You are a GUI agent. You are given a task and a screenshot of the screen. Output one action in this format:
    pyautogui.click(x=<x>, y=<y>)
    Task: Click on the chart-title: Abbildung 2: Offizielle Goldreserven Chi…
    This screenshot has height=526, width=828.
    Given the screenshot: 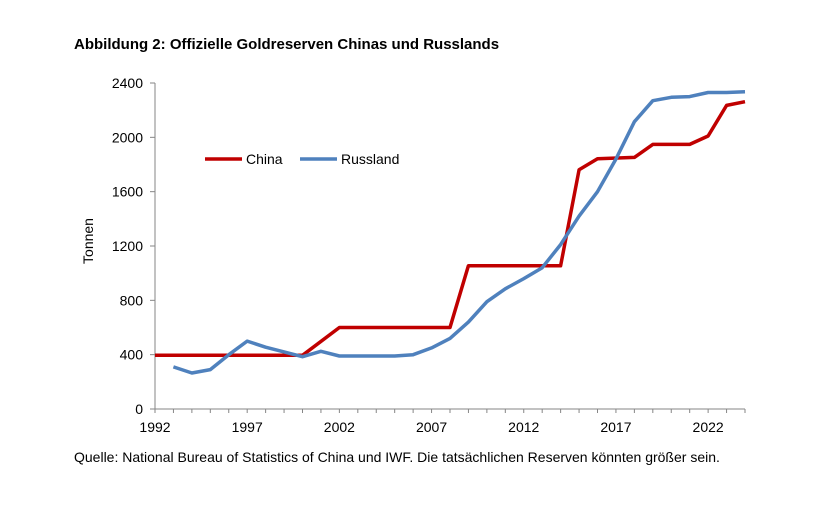 What is the action you would take?
    pyautogui.click(x=287, y=44)
    